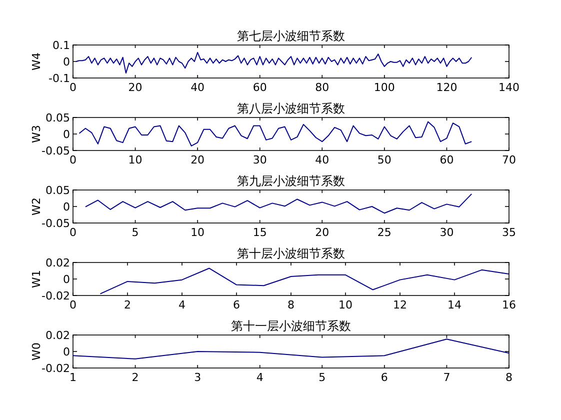 This screenshot has width=561, height=420. What do you see at coordinates (36, 61) in the screenshot?
I see `y-axis-title: W4` at bounding box center [36, 61].